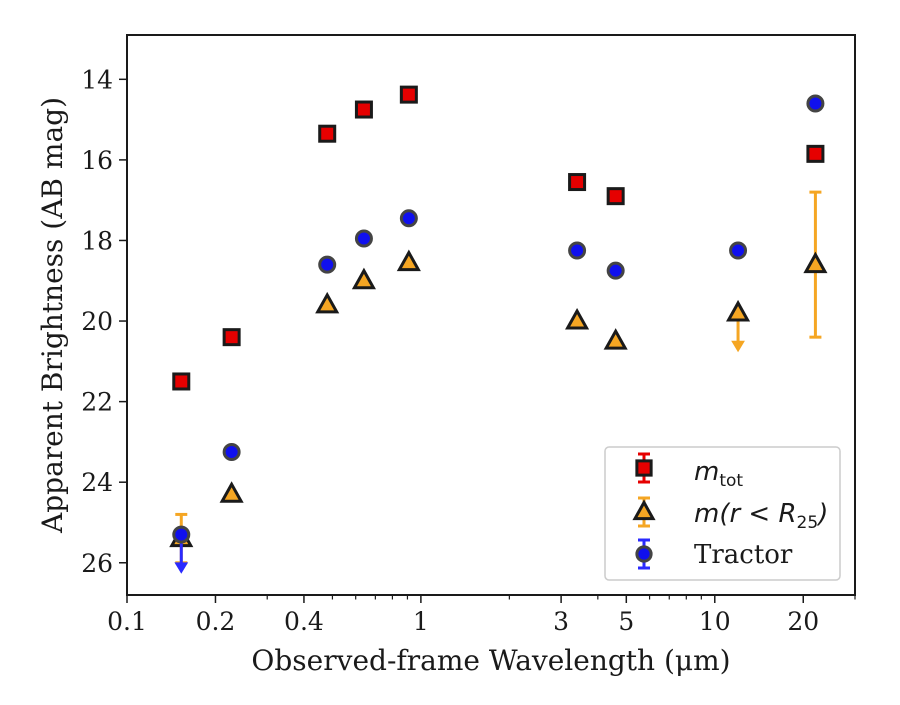 The height and width of the screenshot is (705, 900). What do you see at coordinates (745, 514) in the screenshot?
I see `legend-m-r25-main: m(r < R` at bounding box center [745, 514].